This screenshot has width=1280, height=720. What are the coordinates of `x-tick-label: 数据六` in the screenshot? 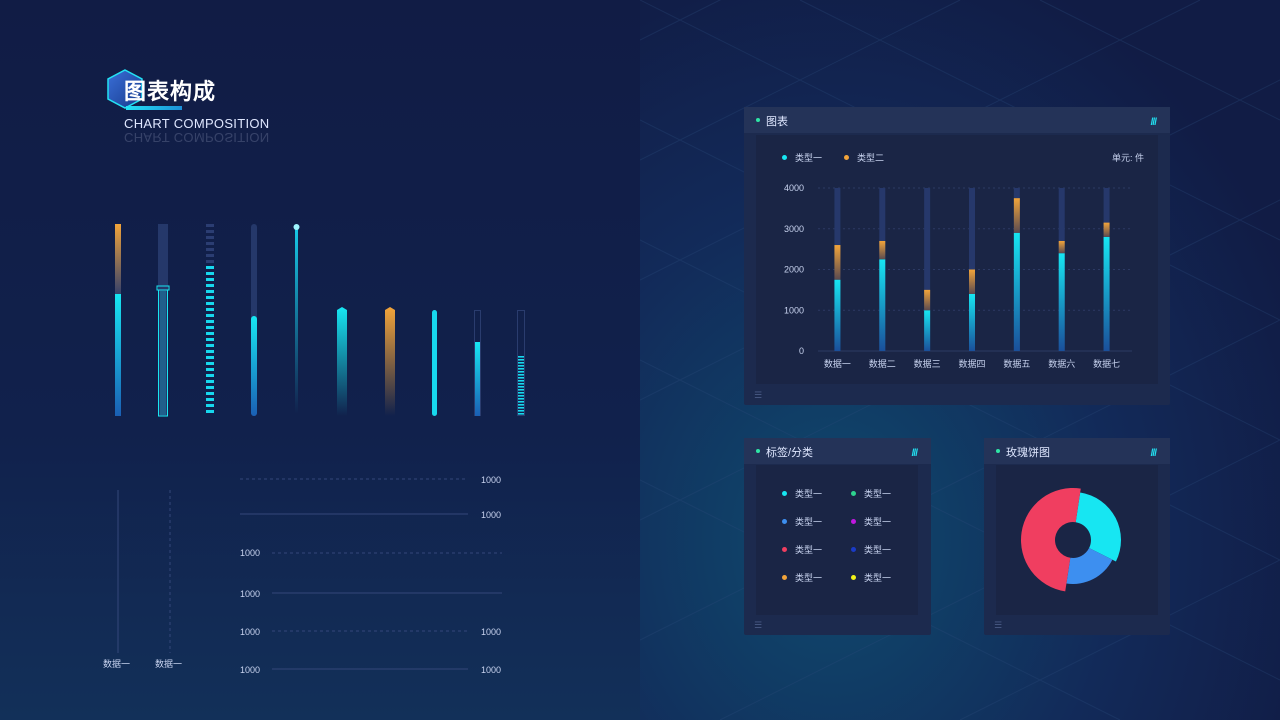 It's located at (1061, 363).